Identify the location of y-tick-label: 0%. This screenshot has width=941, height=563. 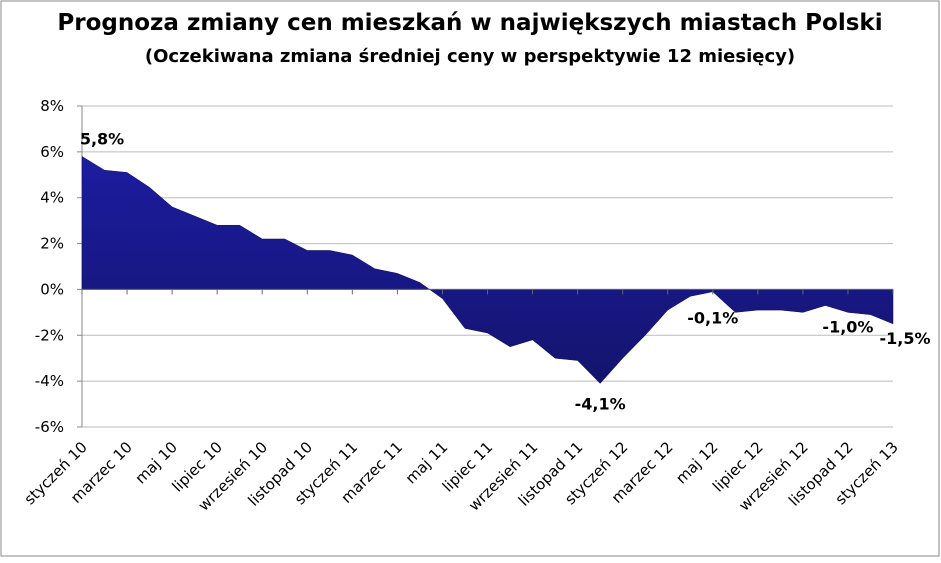
(52, 289).